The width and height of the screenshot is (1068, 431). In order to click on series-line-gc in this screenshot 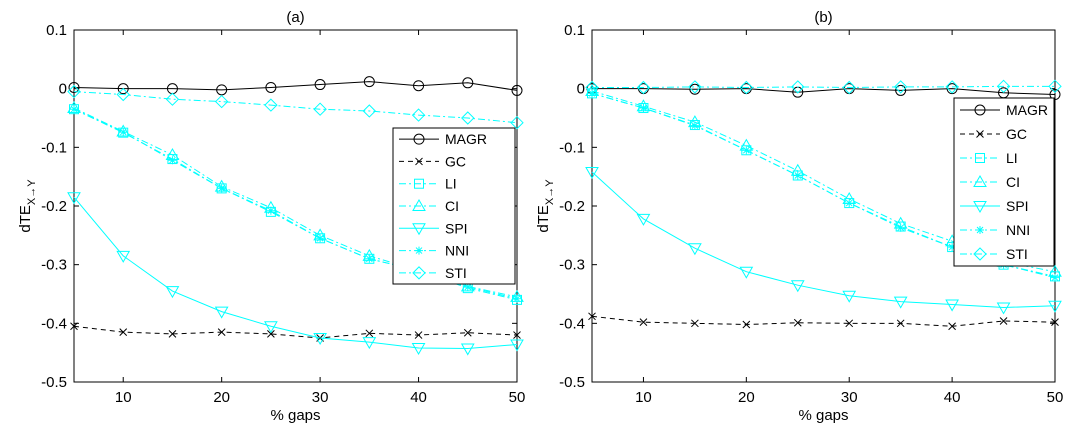, I will do `click(295, 332)`.